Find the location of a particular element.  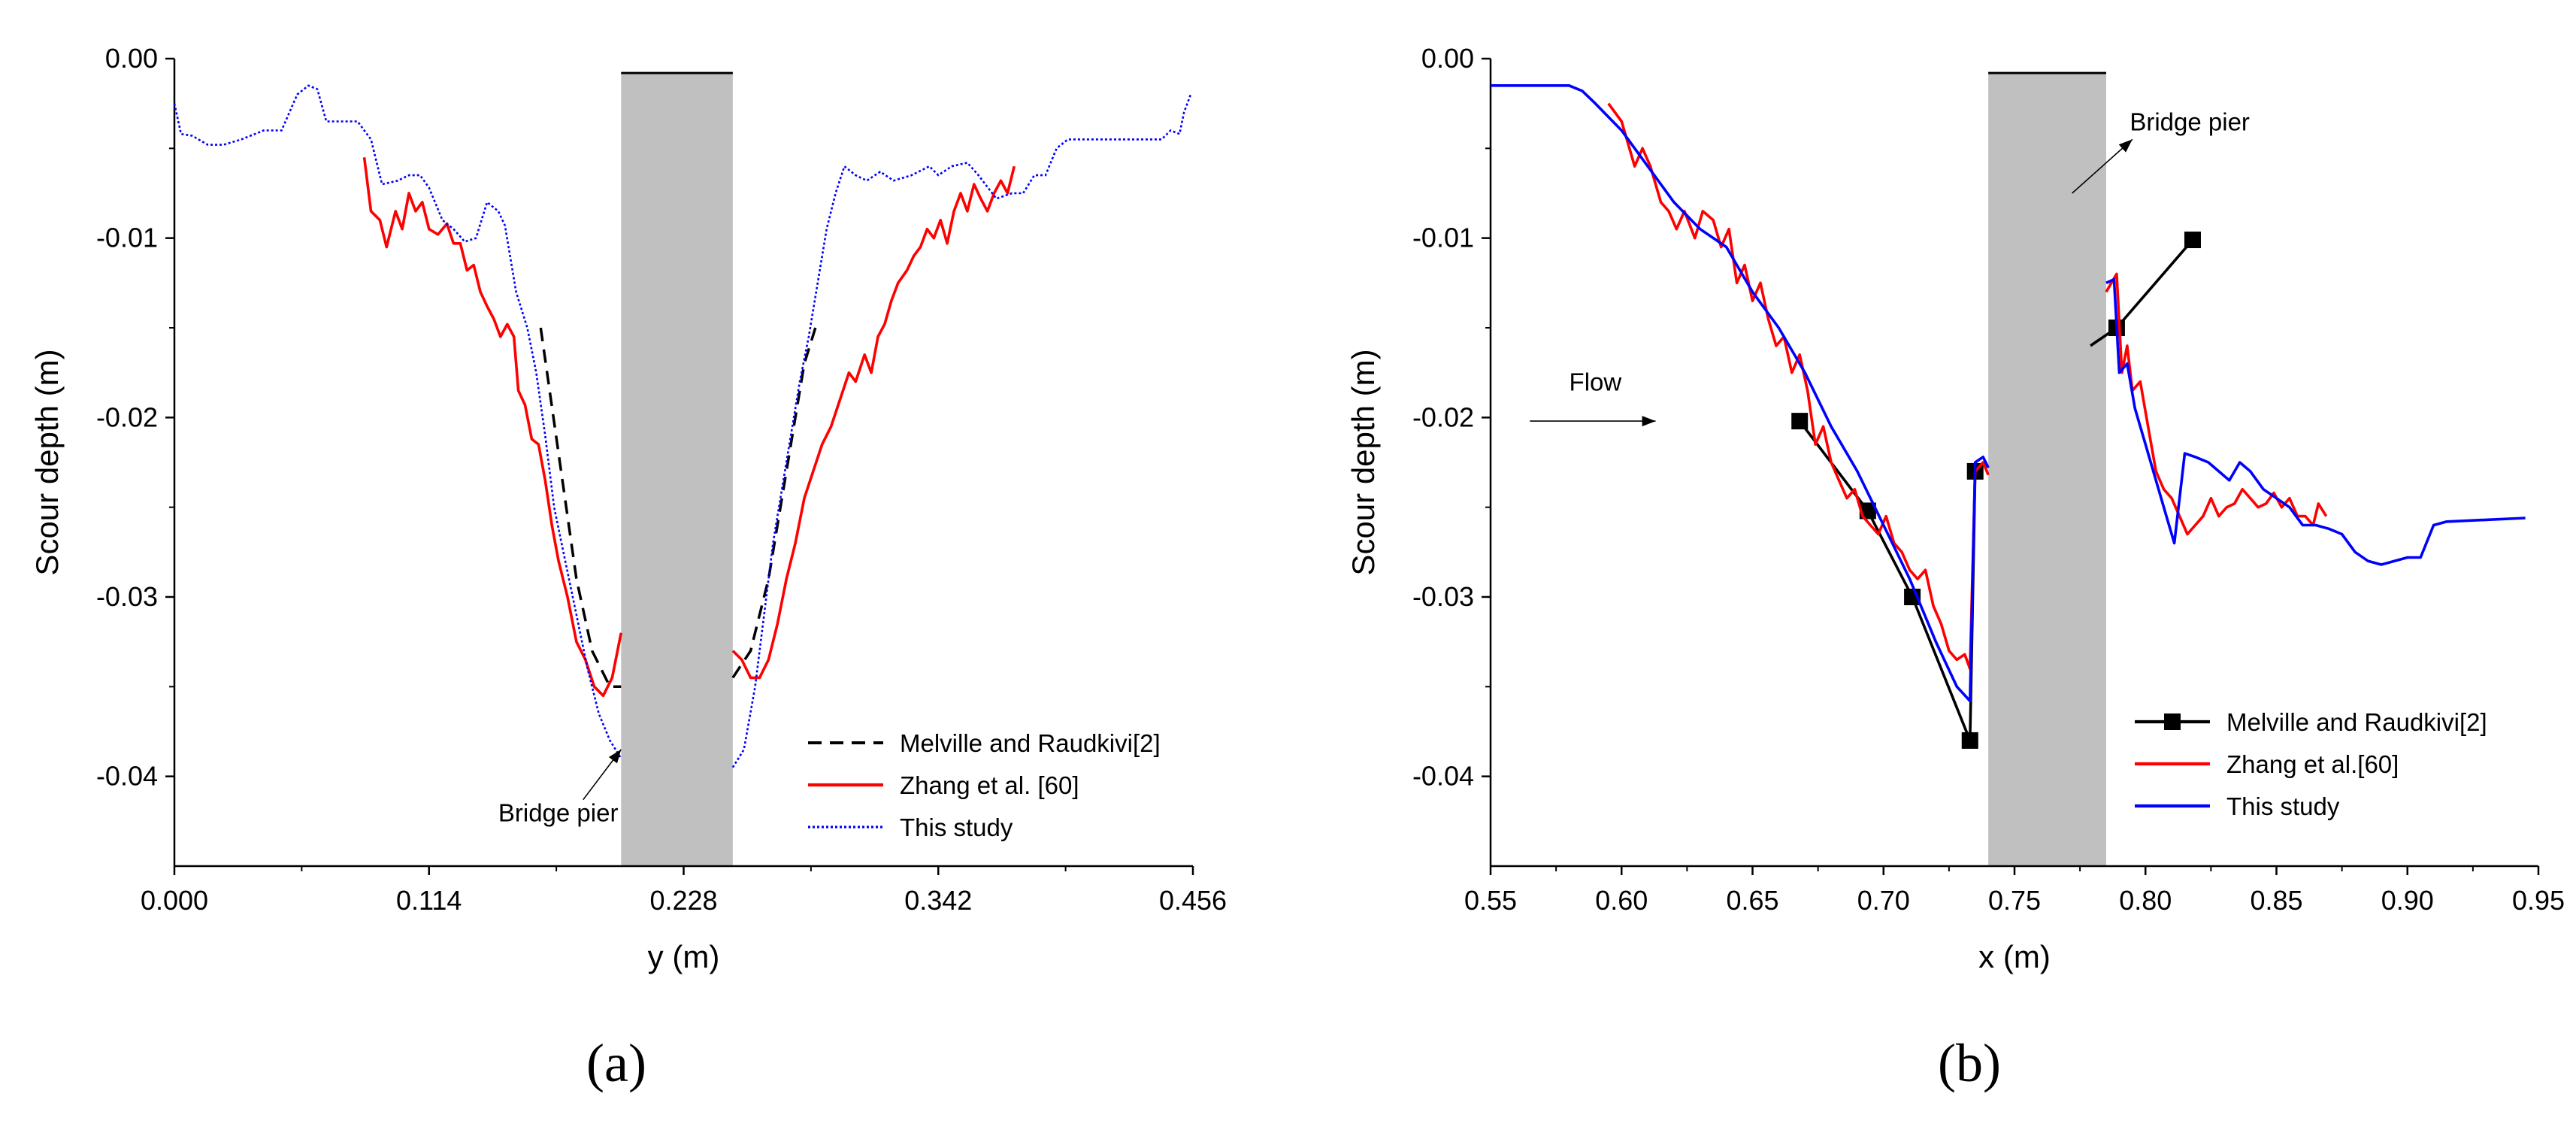

x-tick-label: 0.55 is located at coordinates (1490, 900).